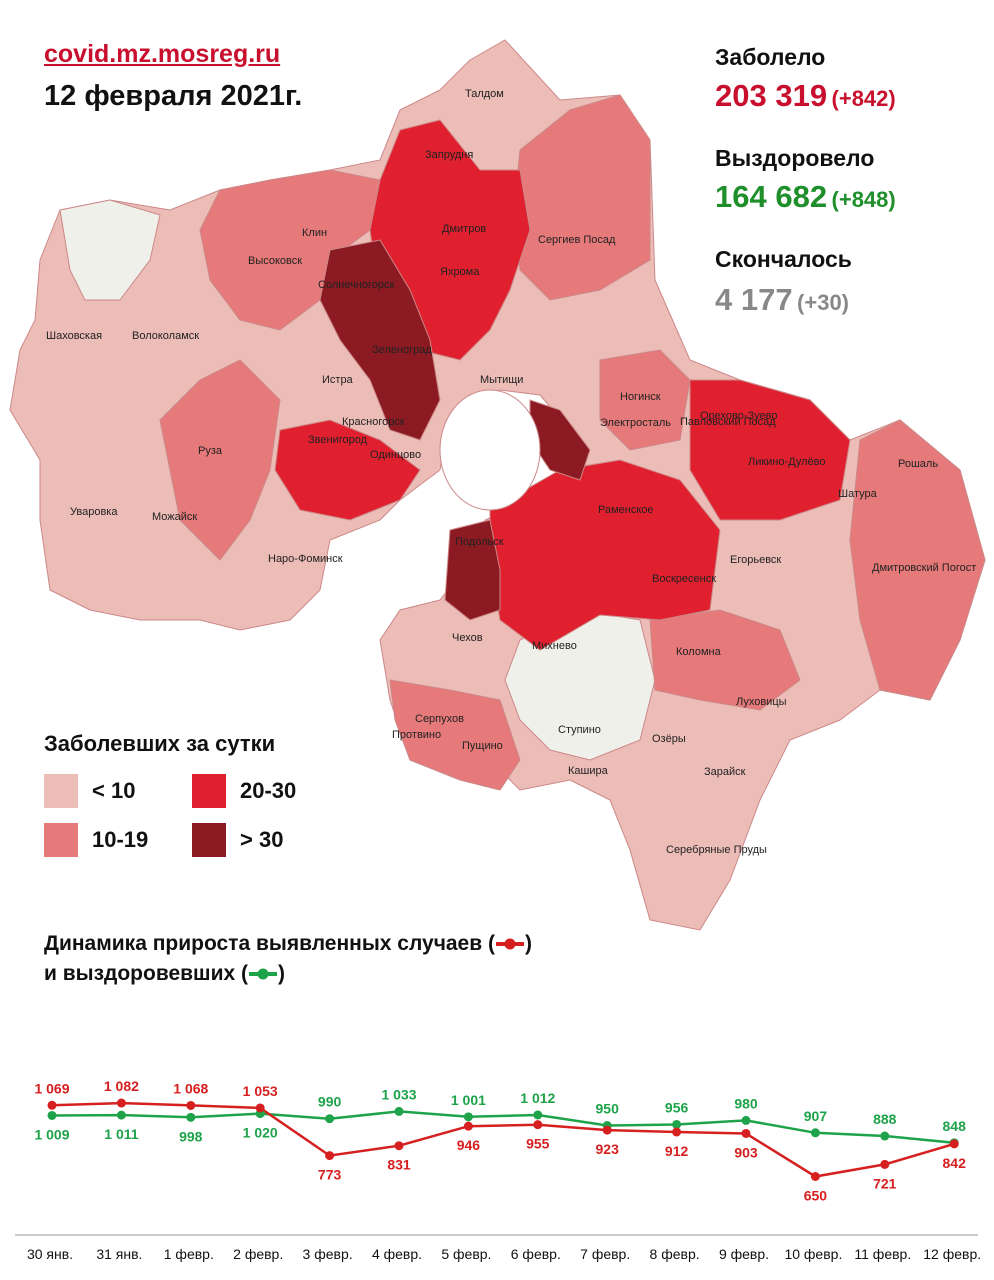 This screenshot has height=1280, width=994. Describe the element at coordinates (588, 771) in the screenshot. I see `map-label: Кашира` at that location.